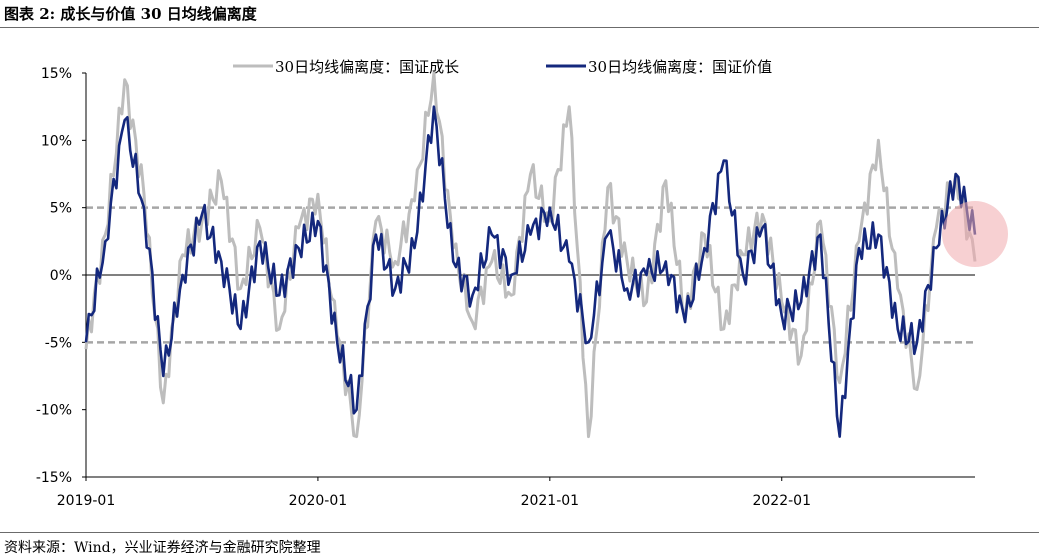  Describe the element at coordinates (519, 532) in the screenshot. I see `footer-rule` at that location.